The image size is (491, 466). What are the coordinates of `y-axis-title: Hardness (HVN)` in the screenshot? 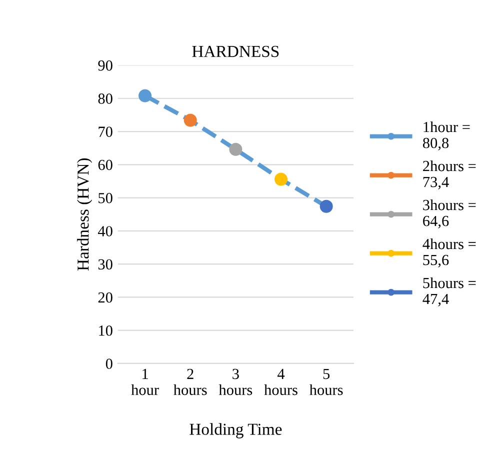 It's located at (84, 214).